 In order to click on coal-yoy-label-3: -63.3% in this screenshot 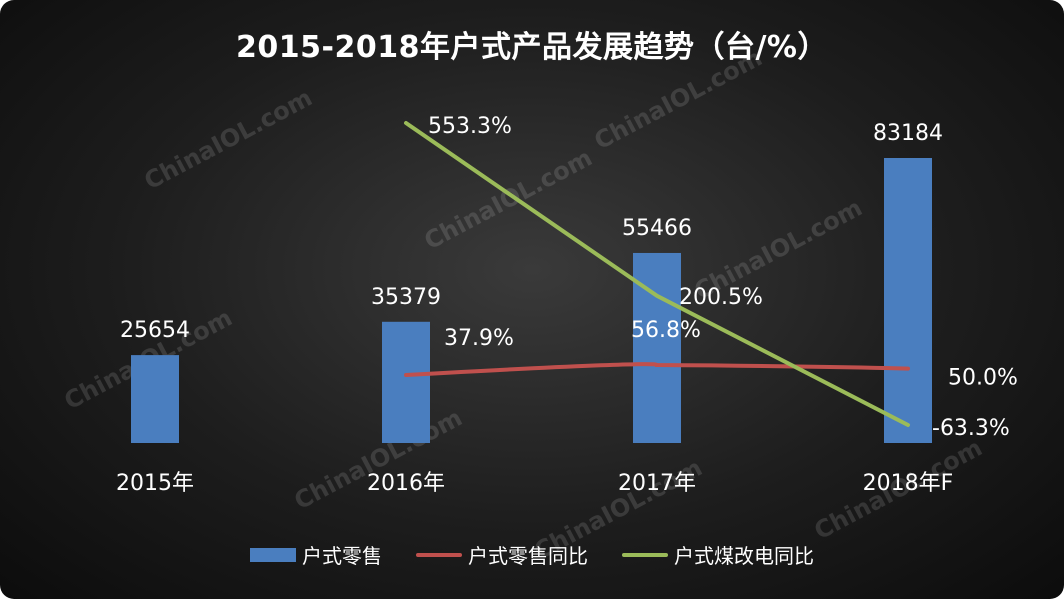, I will do `click(971, 428)`.